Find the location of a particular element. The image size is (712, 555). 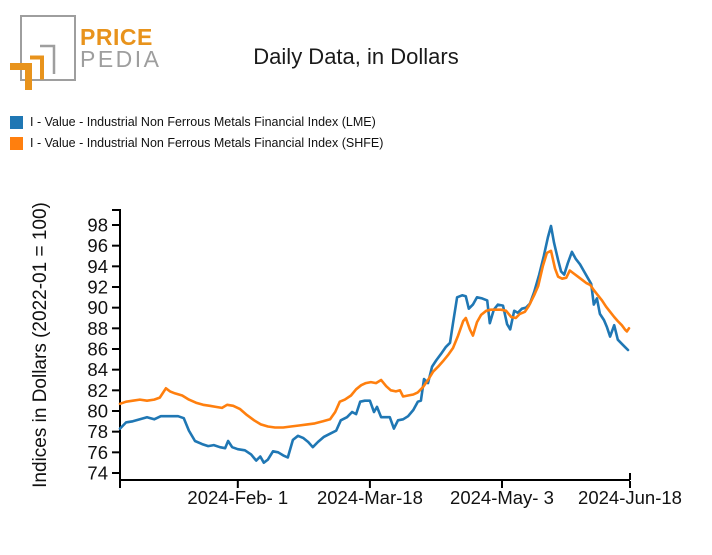

y-tick-label: 94 is located at coordinates (97, 266).